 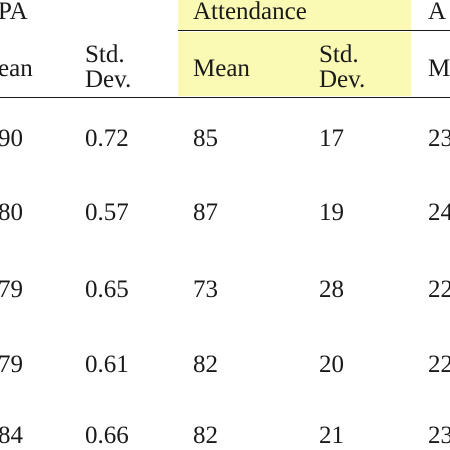 What do you see at coordinates (16, 68) in the screenshot?
I see `subheader-gpa-mean: ean` at bounding box center [16, 68].